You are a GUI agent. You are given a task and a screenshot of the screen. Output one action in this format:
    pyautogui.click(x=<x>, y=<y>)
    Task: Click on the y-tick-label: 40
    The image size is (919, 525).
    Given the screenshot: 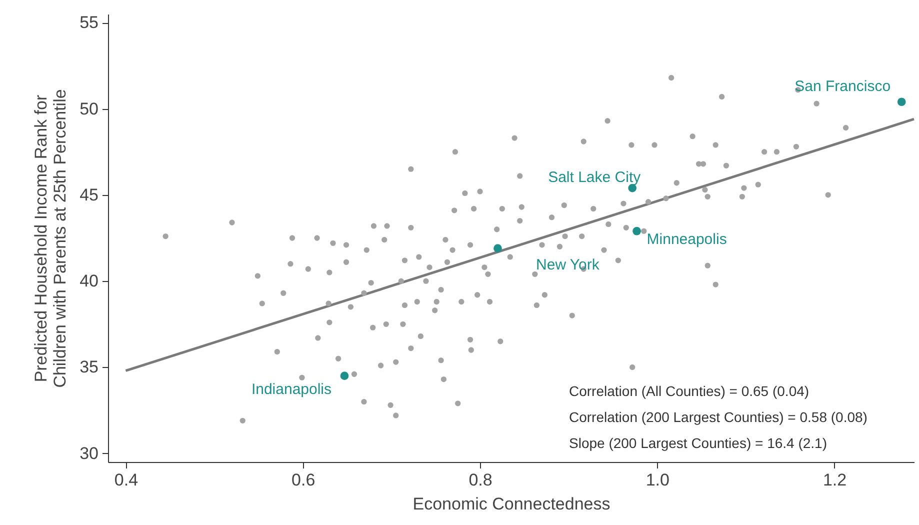 What is the action you would take?
    pyautogui.click(x=89, y=281)
    